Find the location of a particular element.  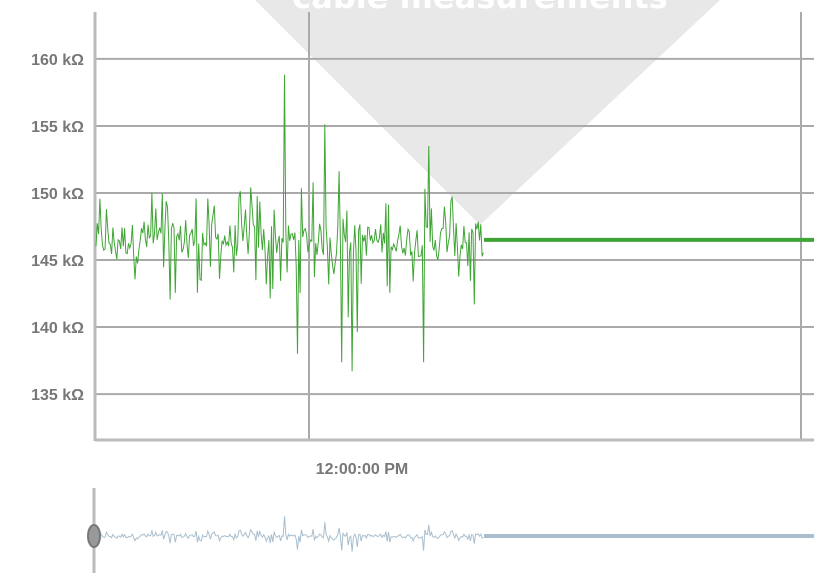

navigator-handle is located at coordinates (94, 536).